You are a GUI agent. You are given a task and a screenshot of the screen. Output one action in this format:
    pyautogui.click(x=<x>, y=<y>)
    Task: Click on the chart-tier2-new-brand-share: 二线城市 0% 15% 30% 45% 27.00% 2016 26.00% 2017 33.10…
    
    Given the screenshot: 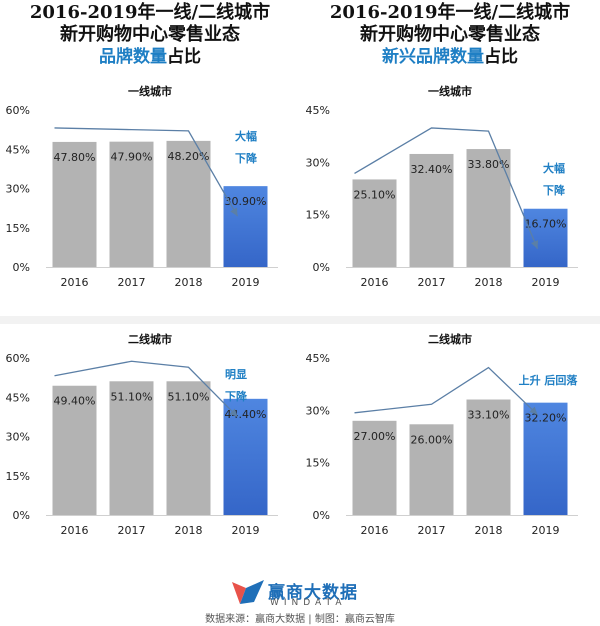 What is the action you would take?
    pyautogui.click(x=442, y=434)
    